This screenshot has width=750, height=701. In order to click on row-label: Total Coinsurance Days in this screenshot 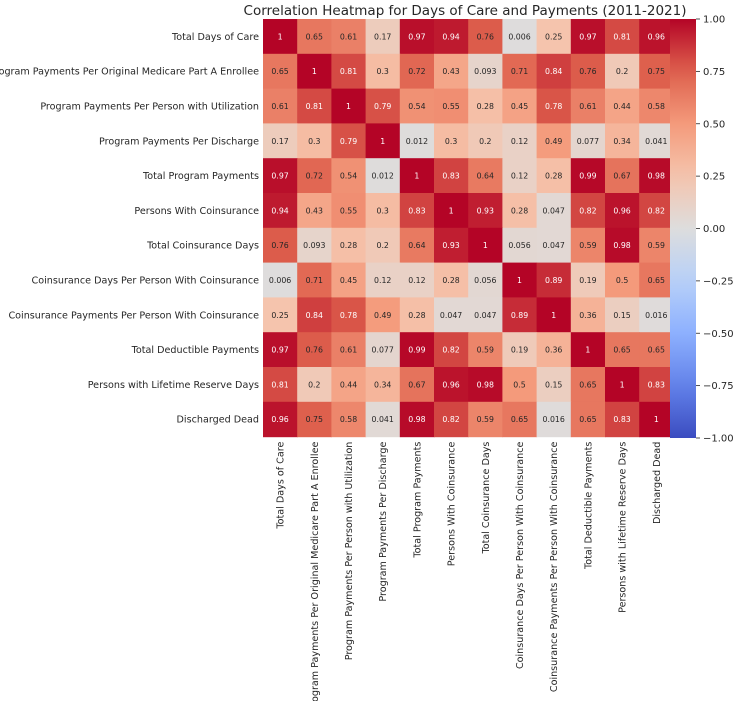, I will do `click(202, 246)`.